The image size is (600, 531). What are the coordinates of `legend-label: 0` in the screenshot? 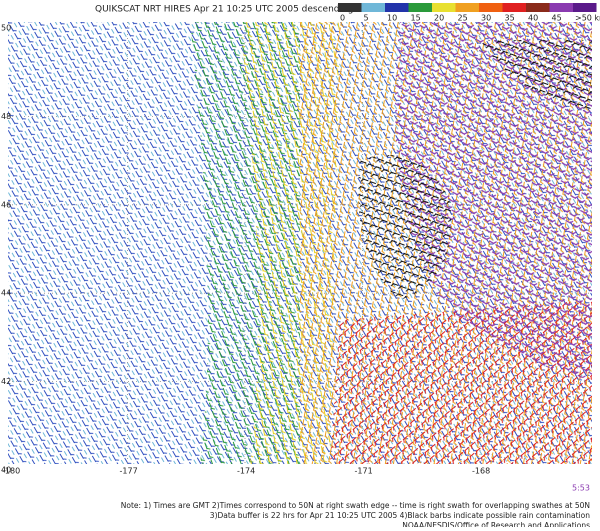 It's located at (342, 18).